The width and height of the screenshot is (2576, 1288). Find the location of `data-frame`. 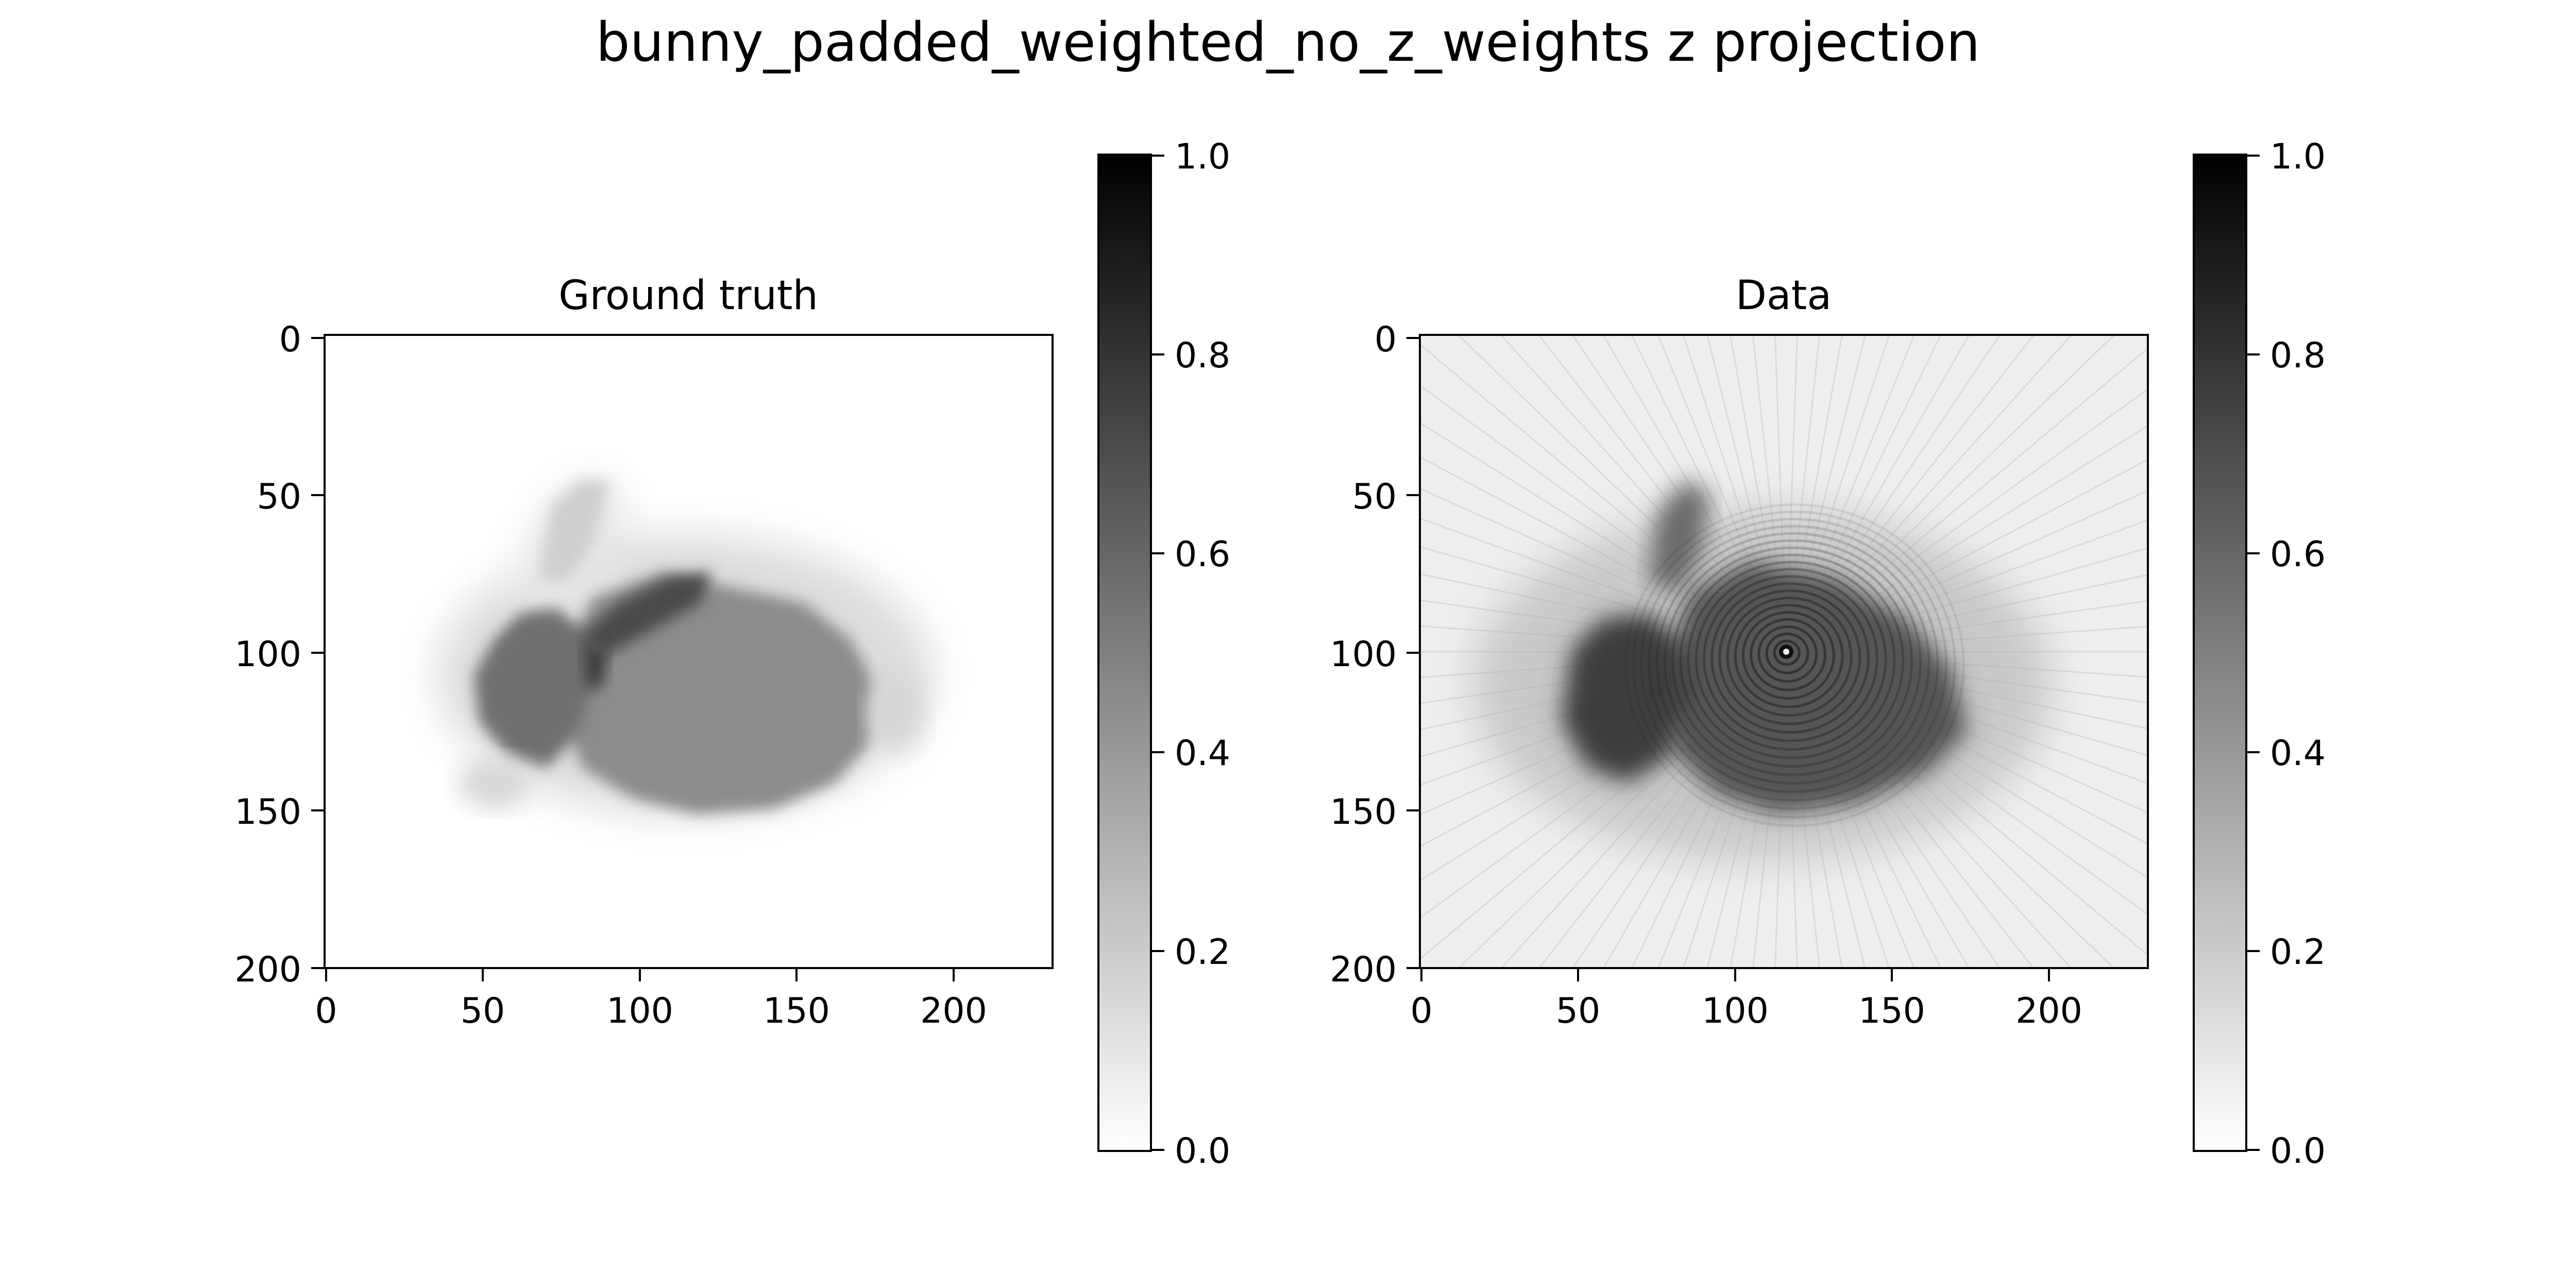

data-frame is located at coordinates (1784, 652).